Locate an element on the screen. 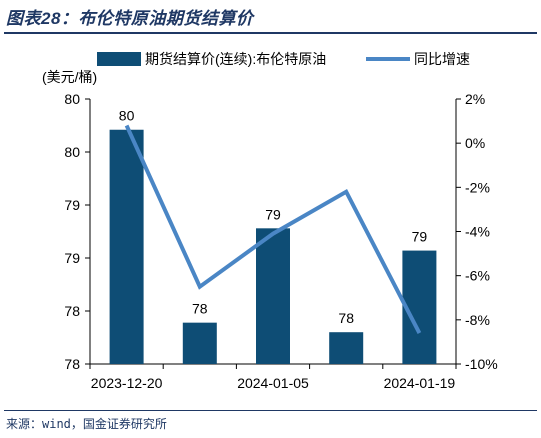 The width and height of the screenshot is (541, 438). x-tick-label: 2024-01-19 is located at coordinates (420, 383).